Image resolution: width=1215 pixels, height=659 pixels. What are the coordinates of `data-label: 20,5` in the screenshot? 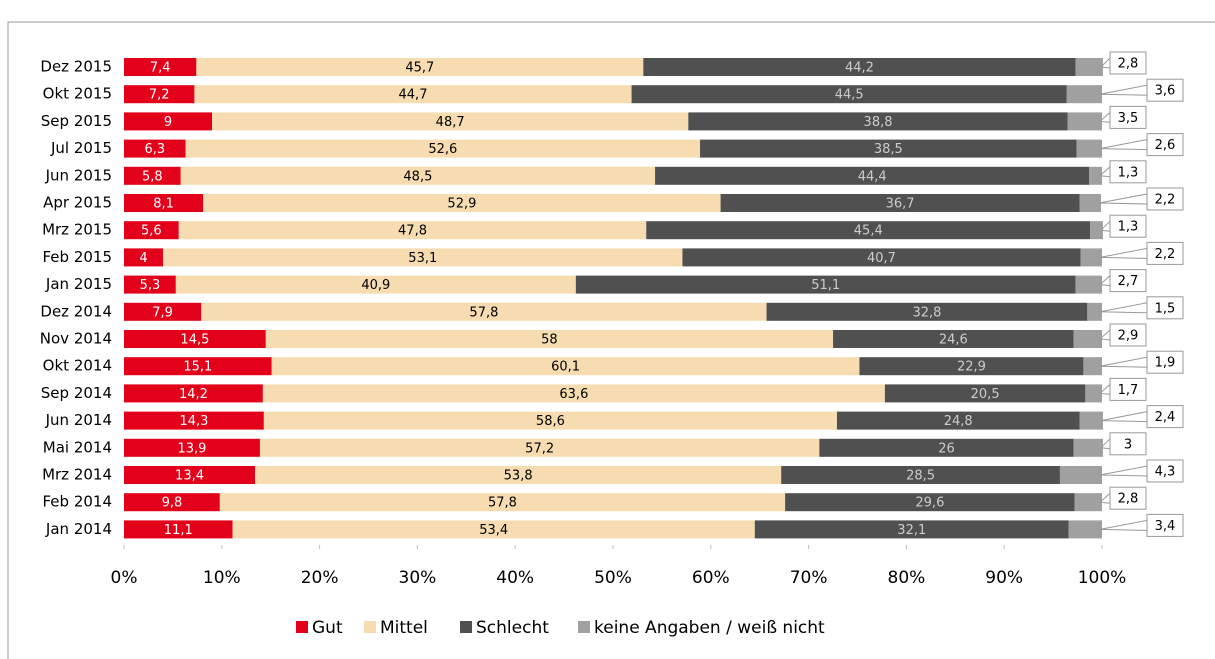 It's located at (985, 394).